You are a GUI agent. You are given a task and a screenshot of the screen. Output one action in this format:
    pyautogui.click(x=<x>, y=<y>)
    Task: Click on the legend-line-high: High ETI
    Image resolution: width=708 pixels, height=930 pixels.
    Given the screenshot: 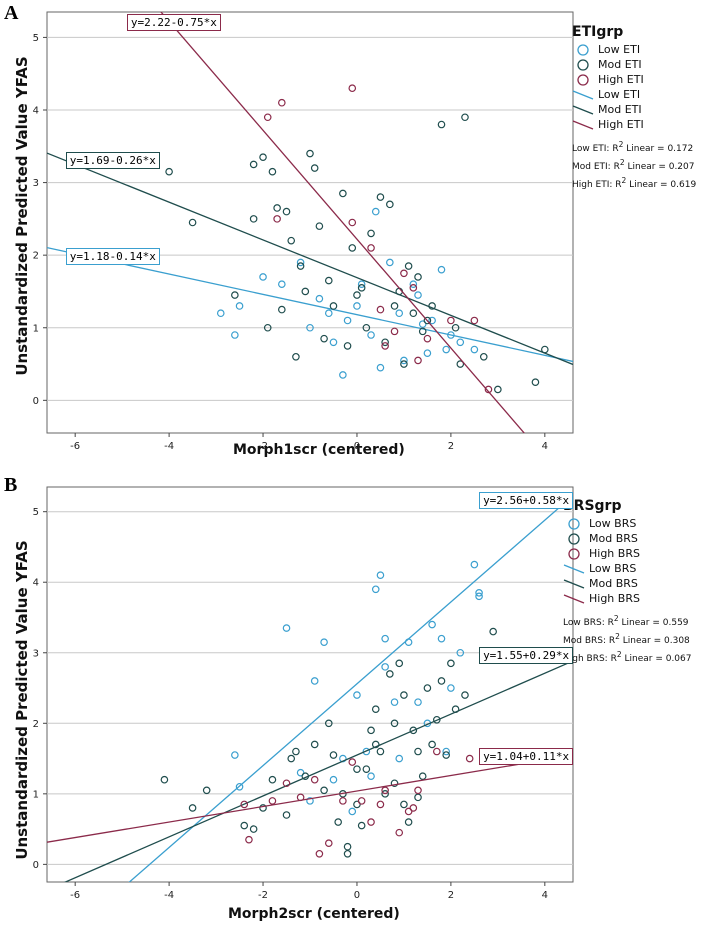 What is the action you would take?
    pyautogui.click(x=634, y=124)
    